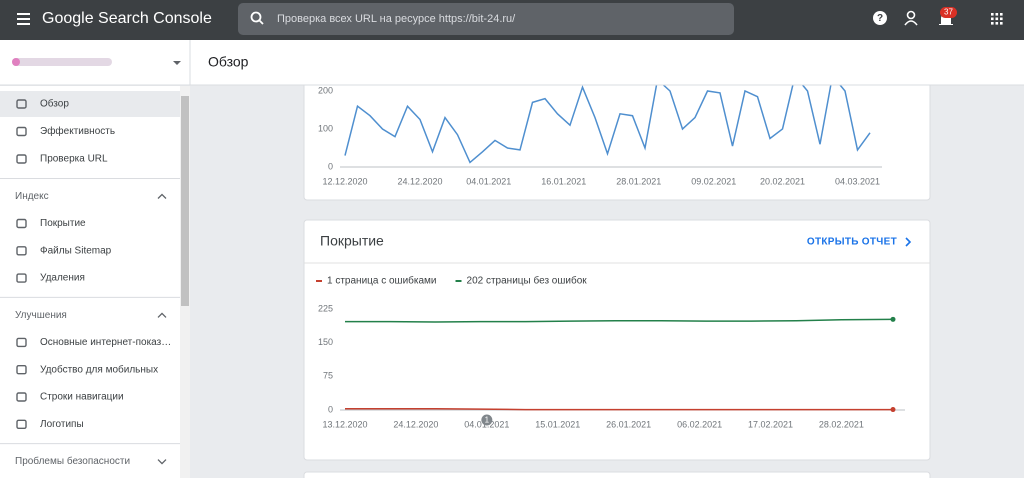  What do you see at coordinates (344, 181) in the screenshot?
I see `x-tick-label: 12.12.2020` at bounding box center [344, 181].